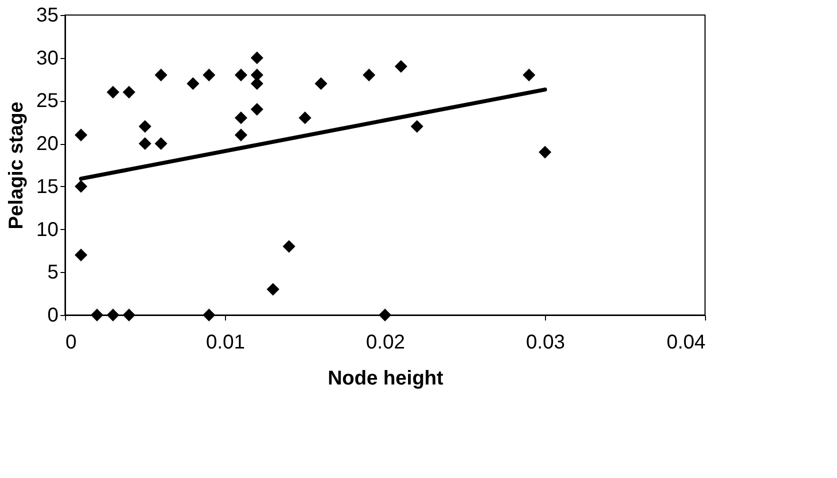 Image resolution: width=837 pixels, height=478 pixels. I want to click on x-tick-label: 0, so click(71, 343).